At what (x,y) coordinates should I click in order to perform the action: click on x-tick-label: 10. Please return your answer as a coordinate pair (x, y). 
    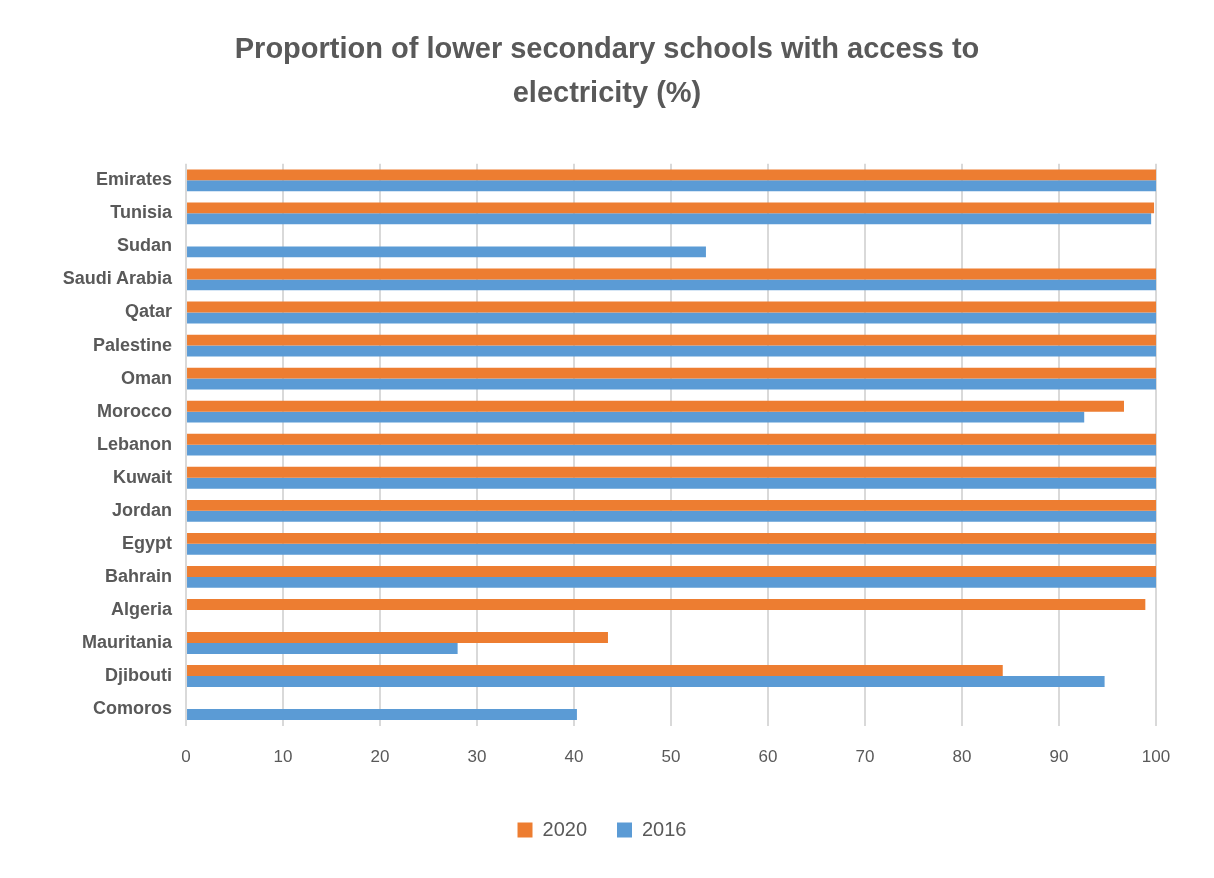
    Looking at the image, I should click on (283, 757).